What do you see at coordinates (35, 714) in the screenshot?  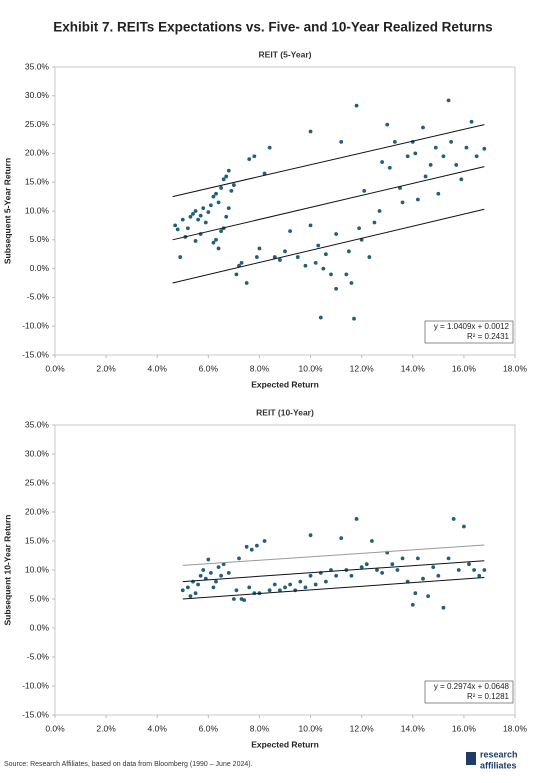 I see `y-tick-label: -15.0%` at bounding box center [35, 714].